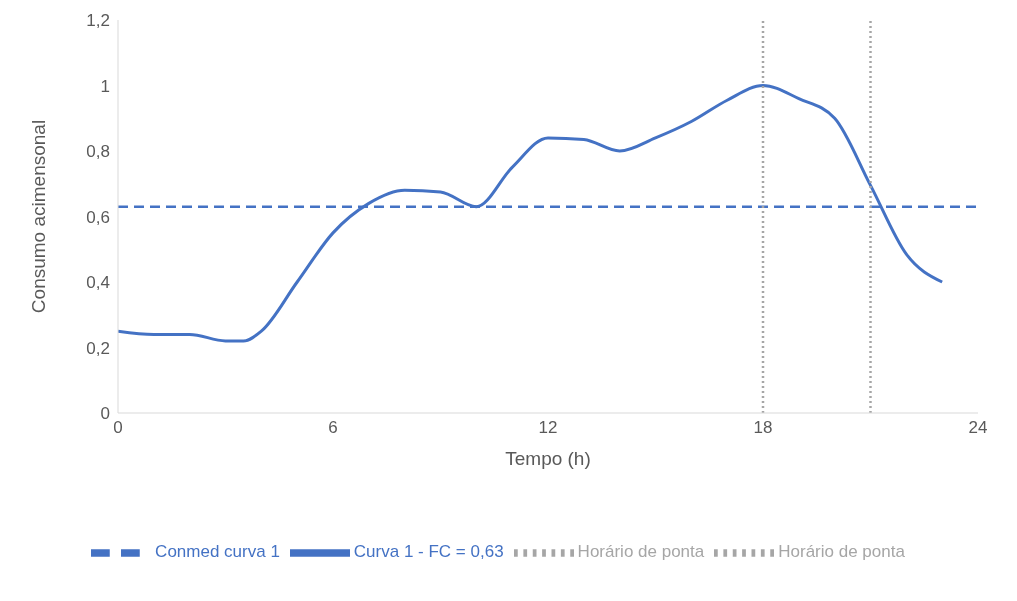  What do you see at coordinates (98, 348) in the screenshot?
I see `y-tick-label: 0,2` at bounding box center [98, 348].